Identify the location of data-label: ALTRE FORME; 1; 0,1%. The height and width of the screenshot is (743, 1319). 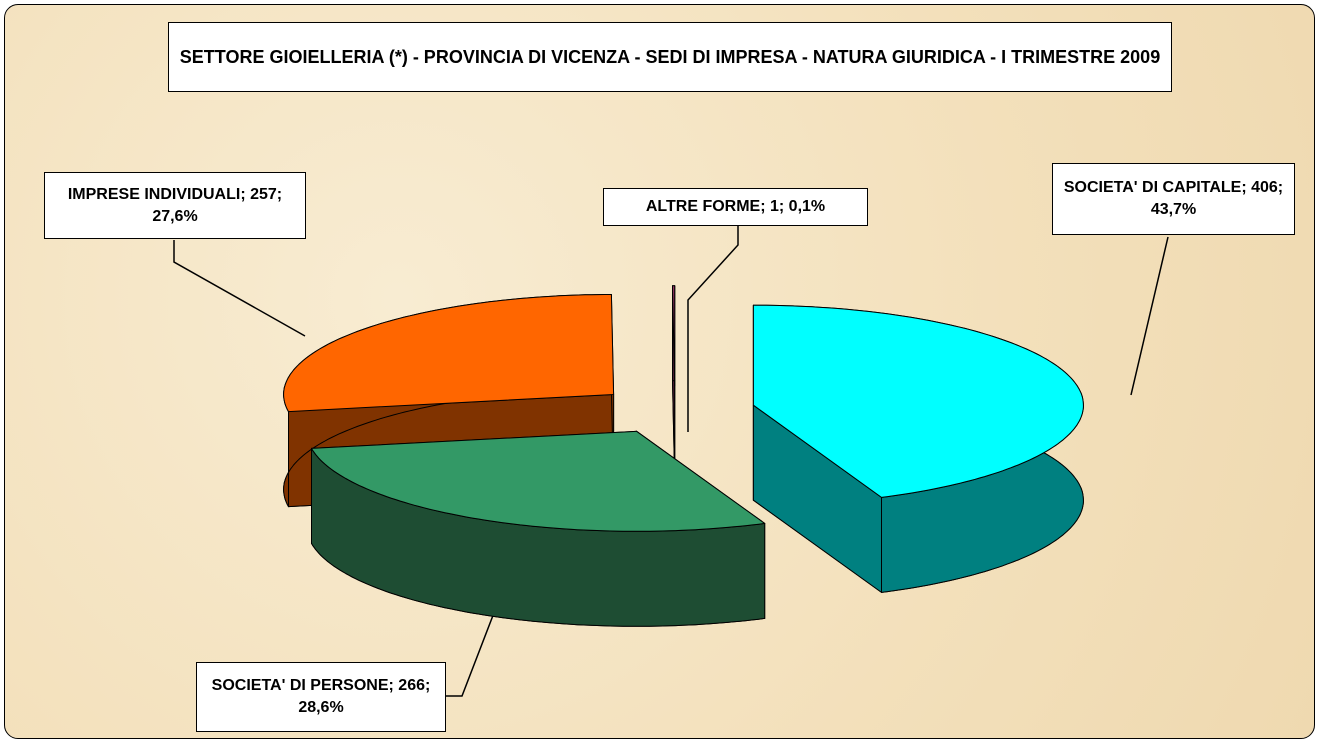
(735, 207).